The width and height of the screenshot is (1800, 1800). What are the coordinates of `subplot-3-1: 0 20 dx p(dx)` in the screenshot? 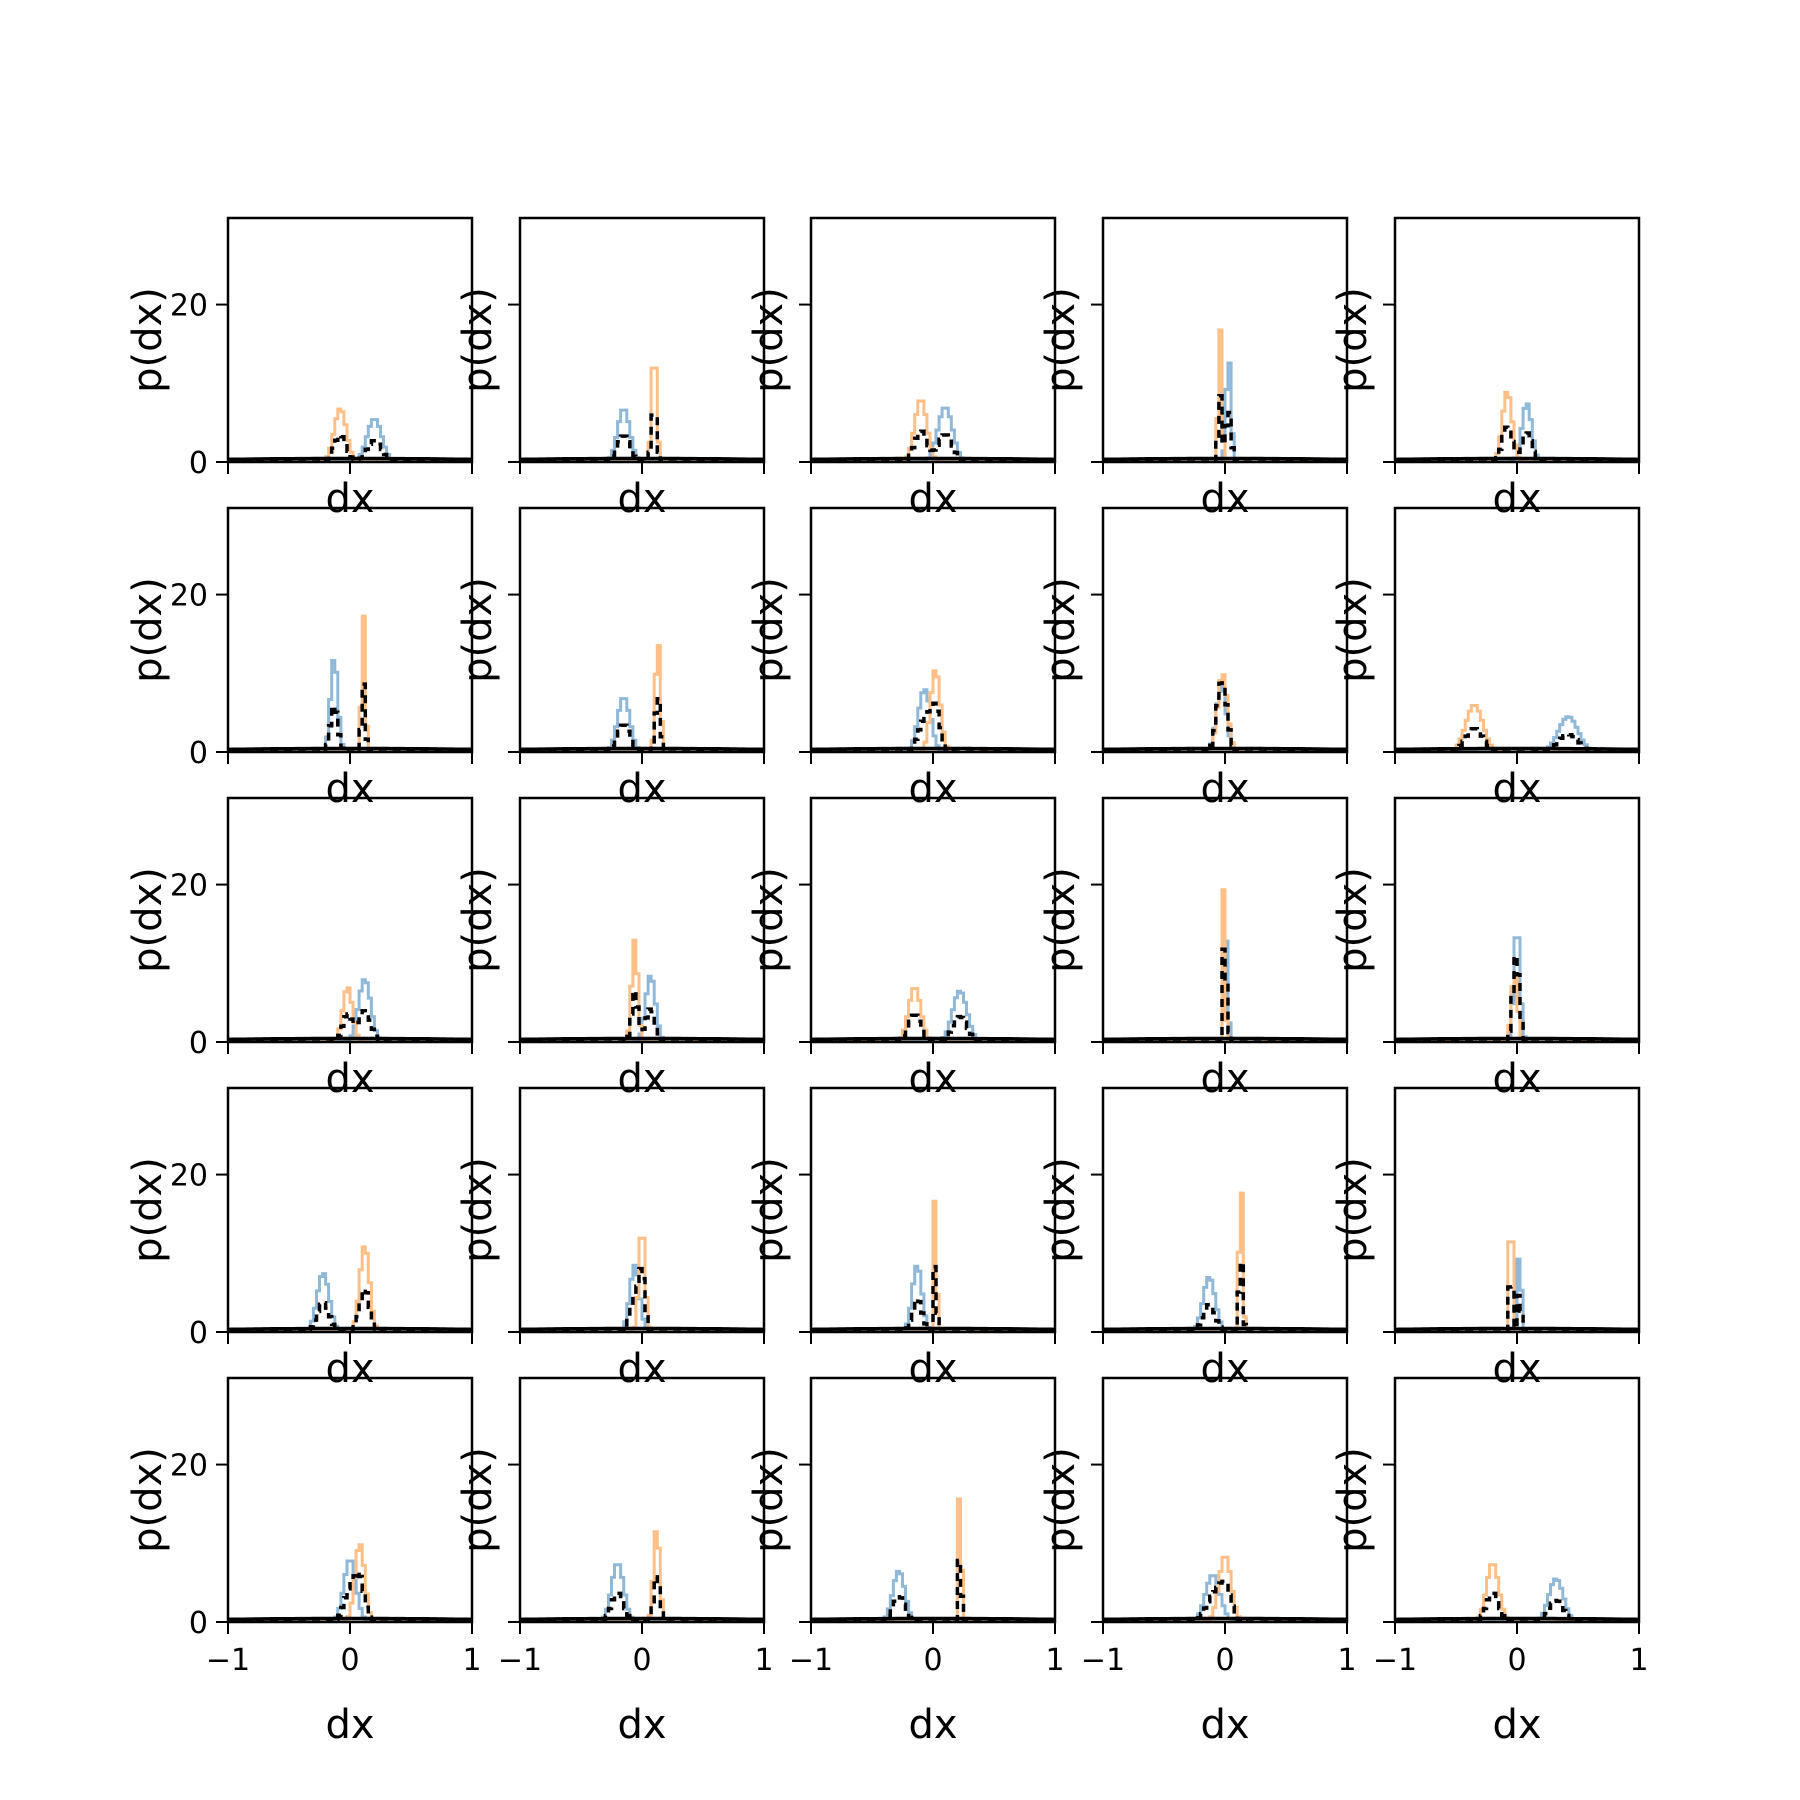 It's located at (299, 949).